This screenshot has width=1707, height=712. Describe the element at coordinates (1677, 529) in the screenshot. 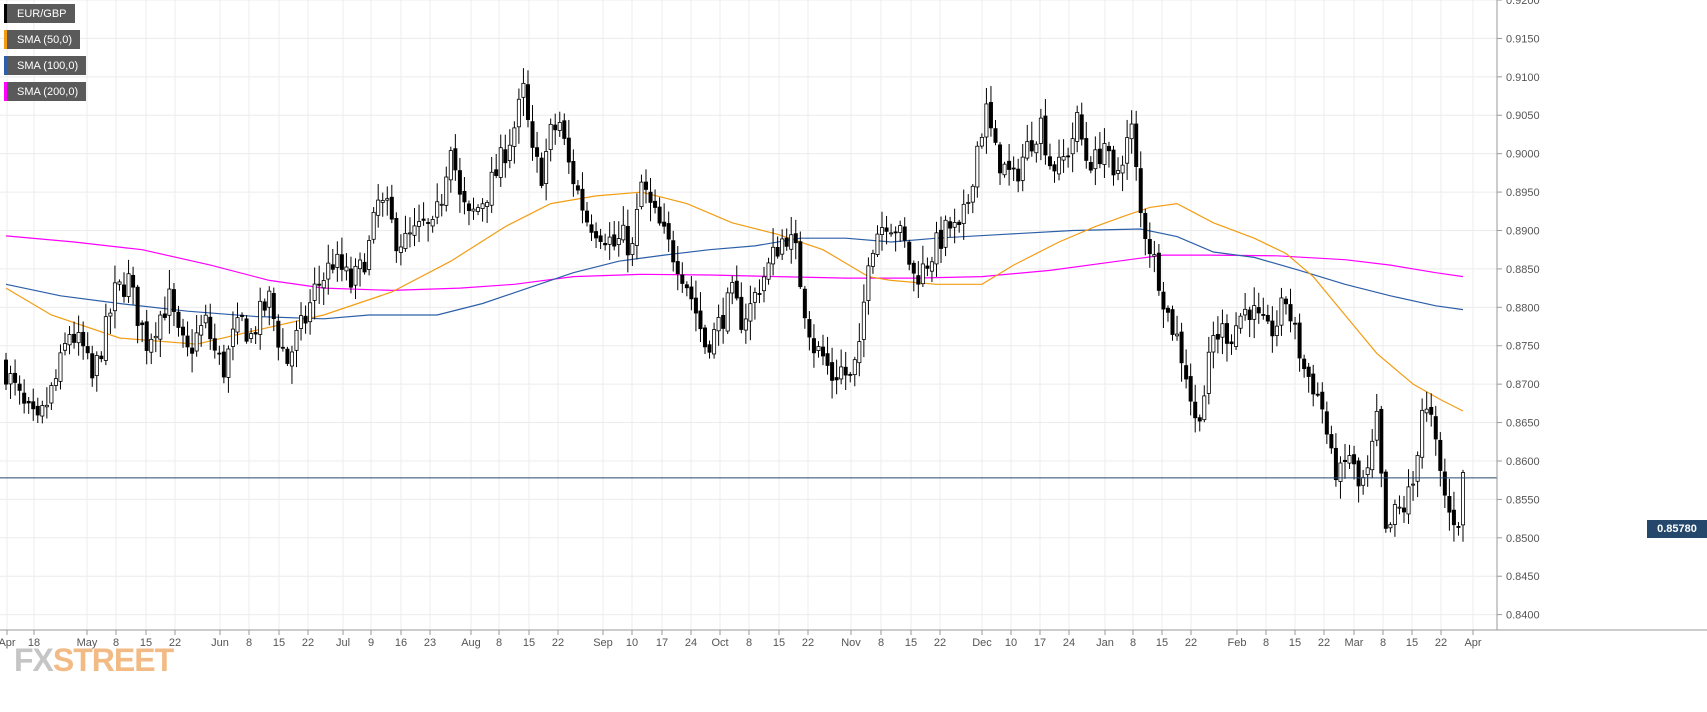

I see `last-price-badge: 0.85780` at that location.